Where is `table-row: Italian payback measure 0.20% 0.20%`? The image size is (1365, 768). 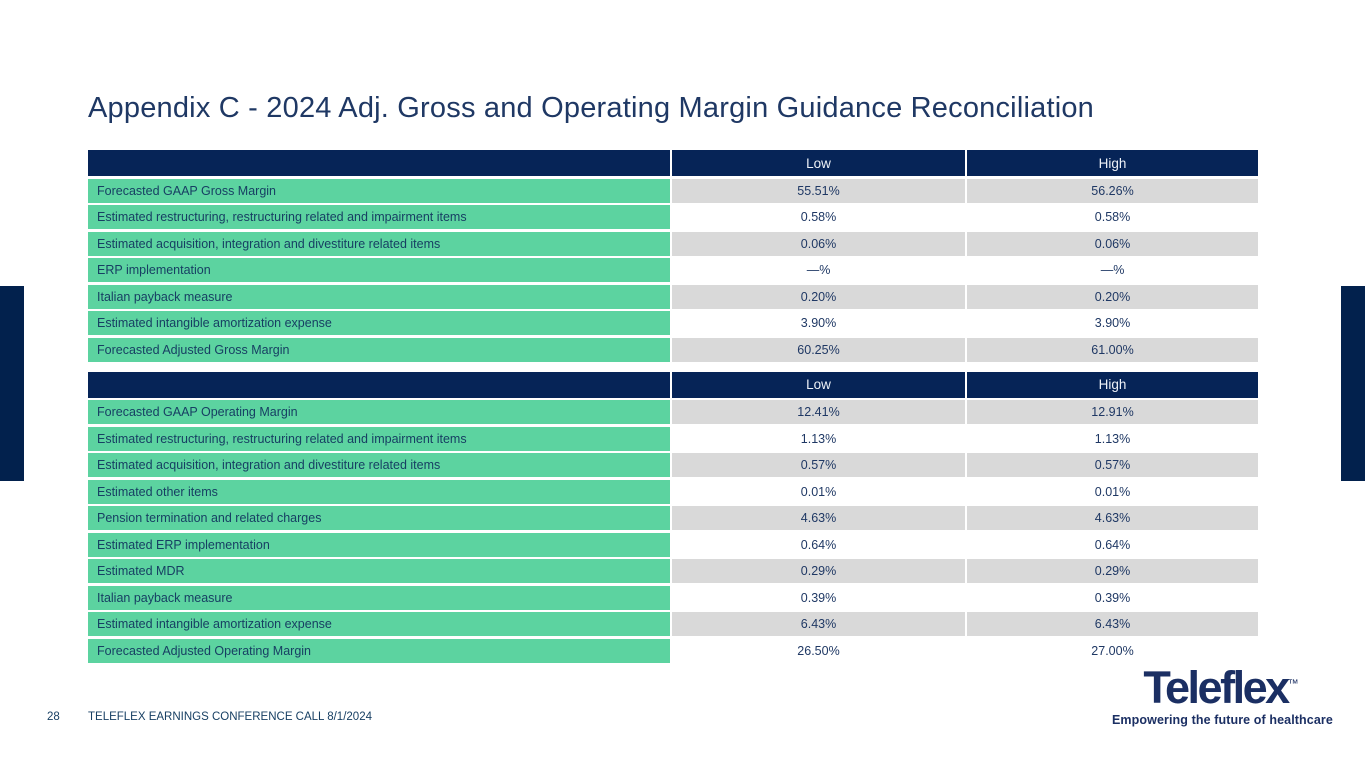
table-row: Italian payback measure 0.20% 0.20% is located at coordinates (673, 296).